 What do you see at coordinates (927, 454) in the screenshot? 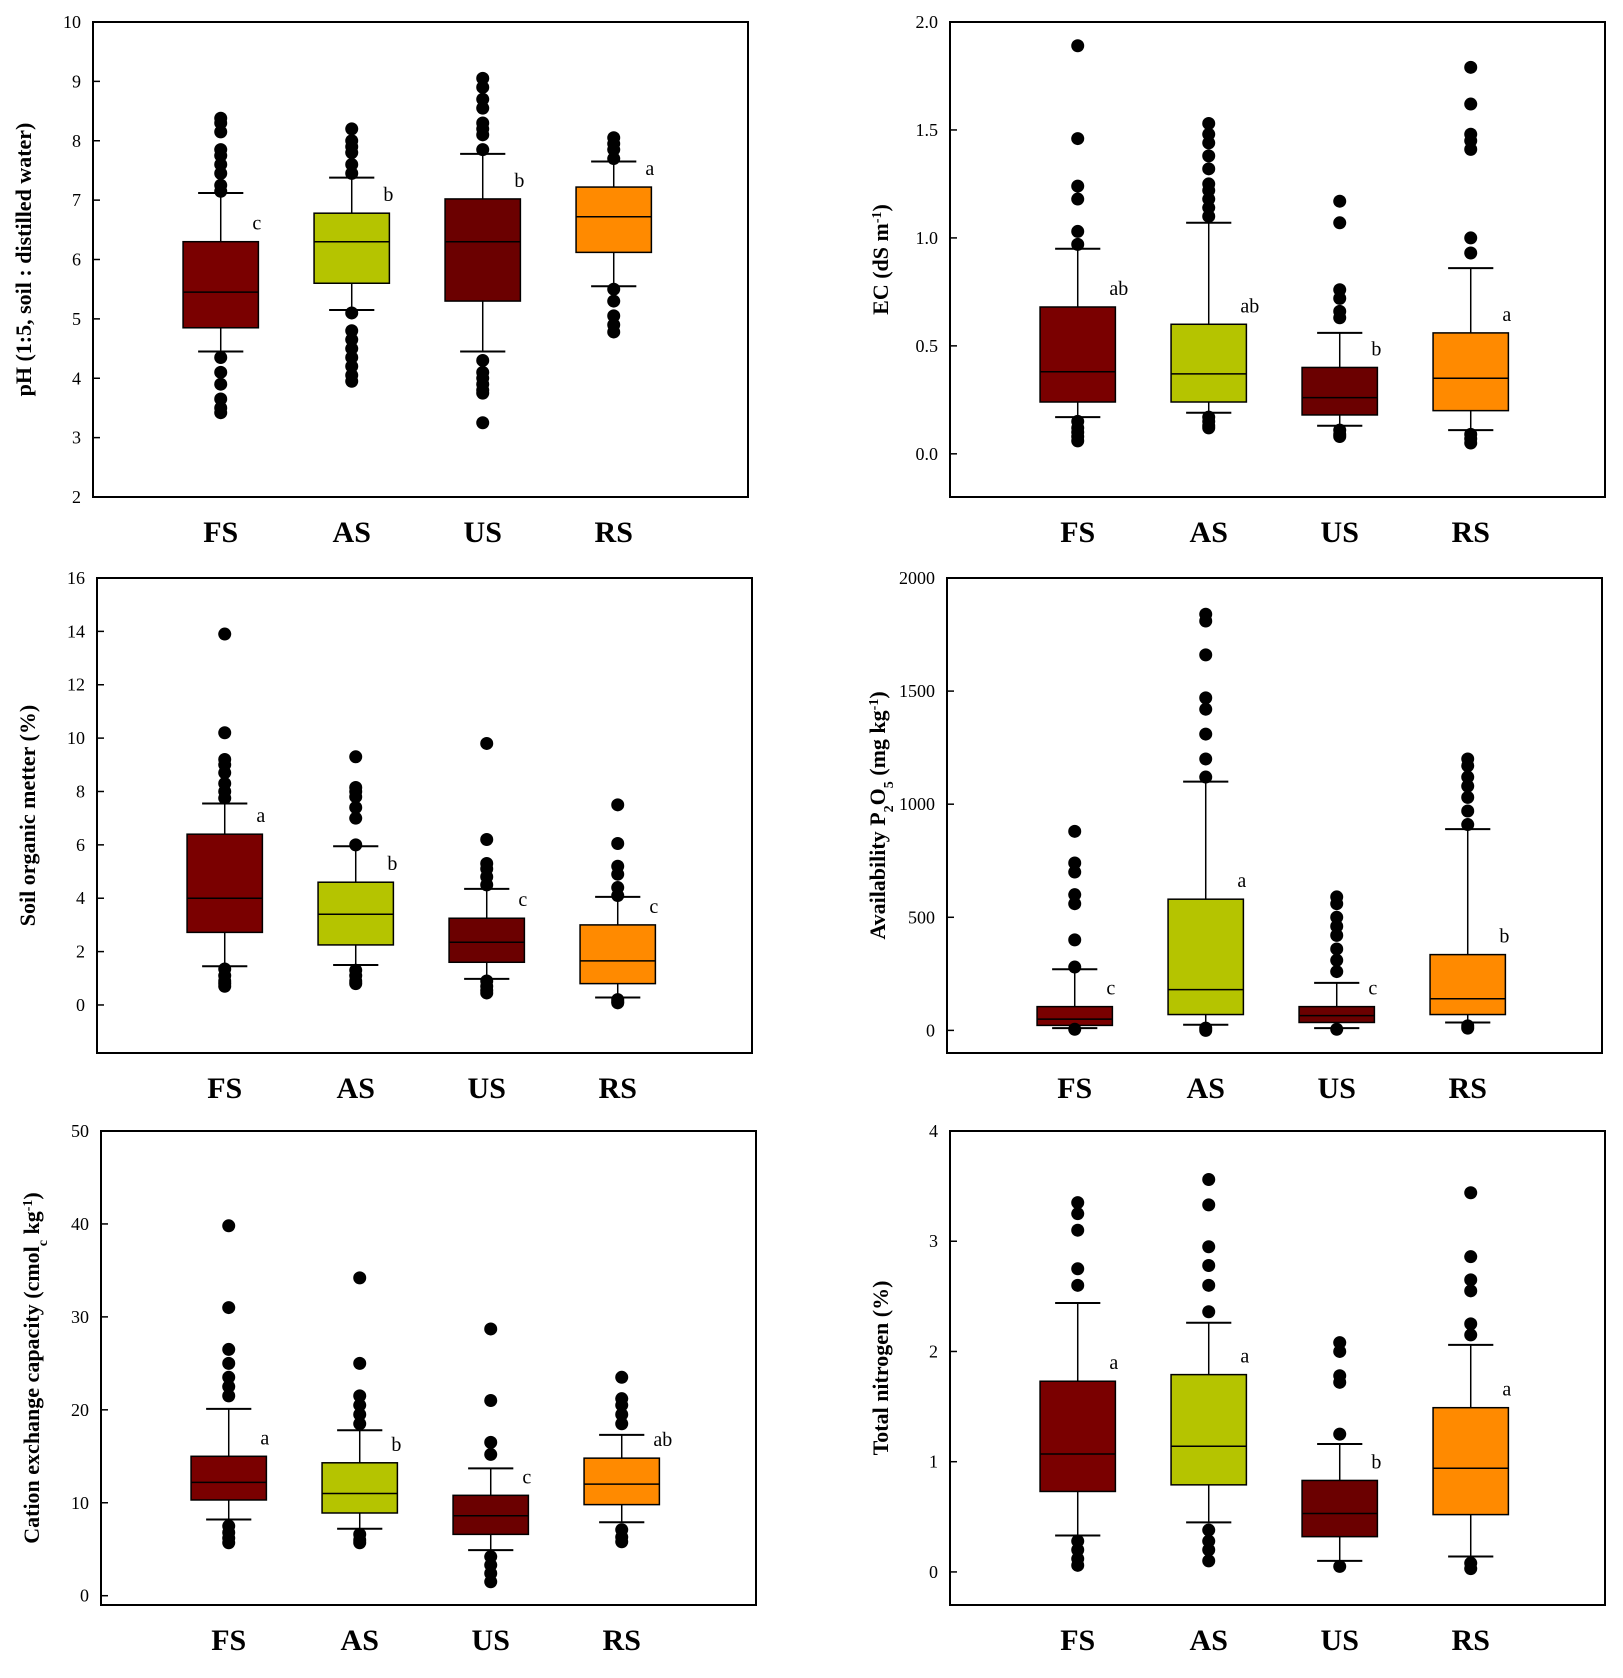
I see `y-tick-label: 0.0` at bounding box center [927, 454].